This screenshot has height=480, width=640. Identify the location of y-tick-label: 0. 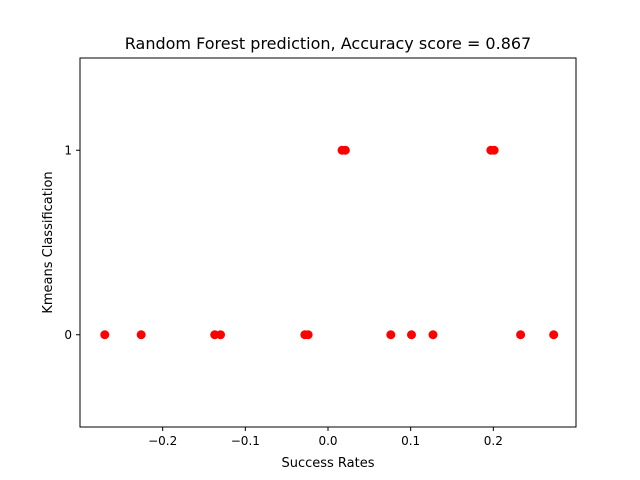
(68, 335).